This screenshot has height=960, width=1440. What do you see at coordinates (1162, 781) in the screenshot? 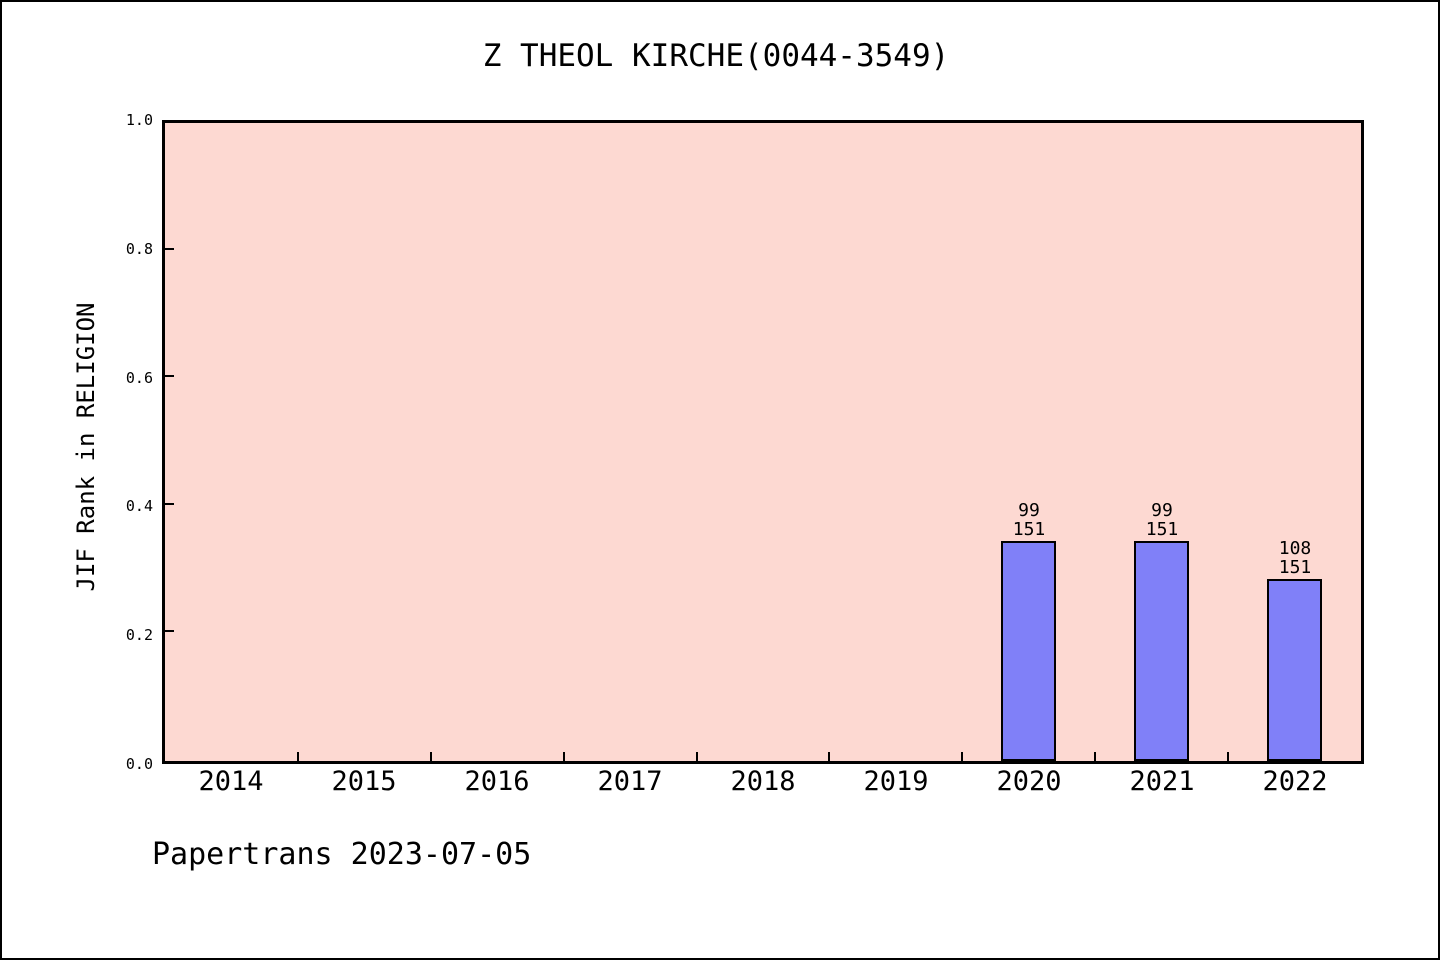
I see `x-tick-label: 2021` at bounding box center [1162, 781].